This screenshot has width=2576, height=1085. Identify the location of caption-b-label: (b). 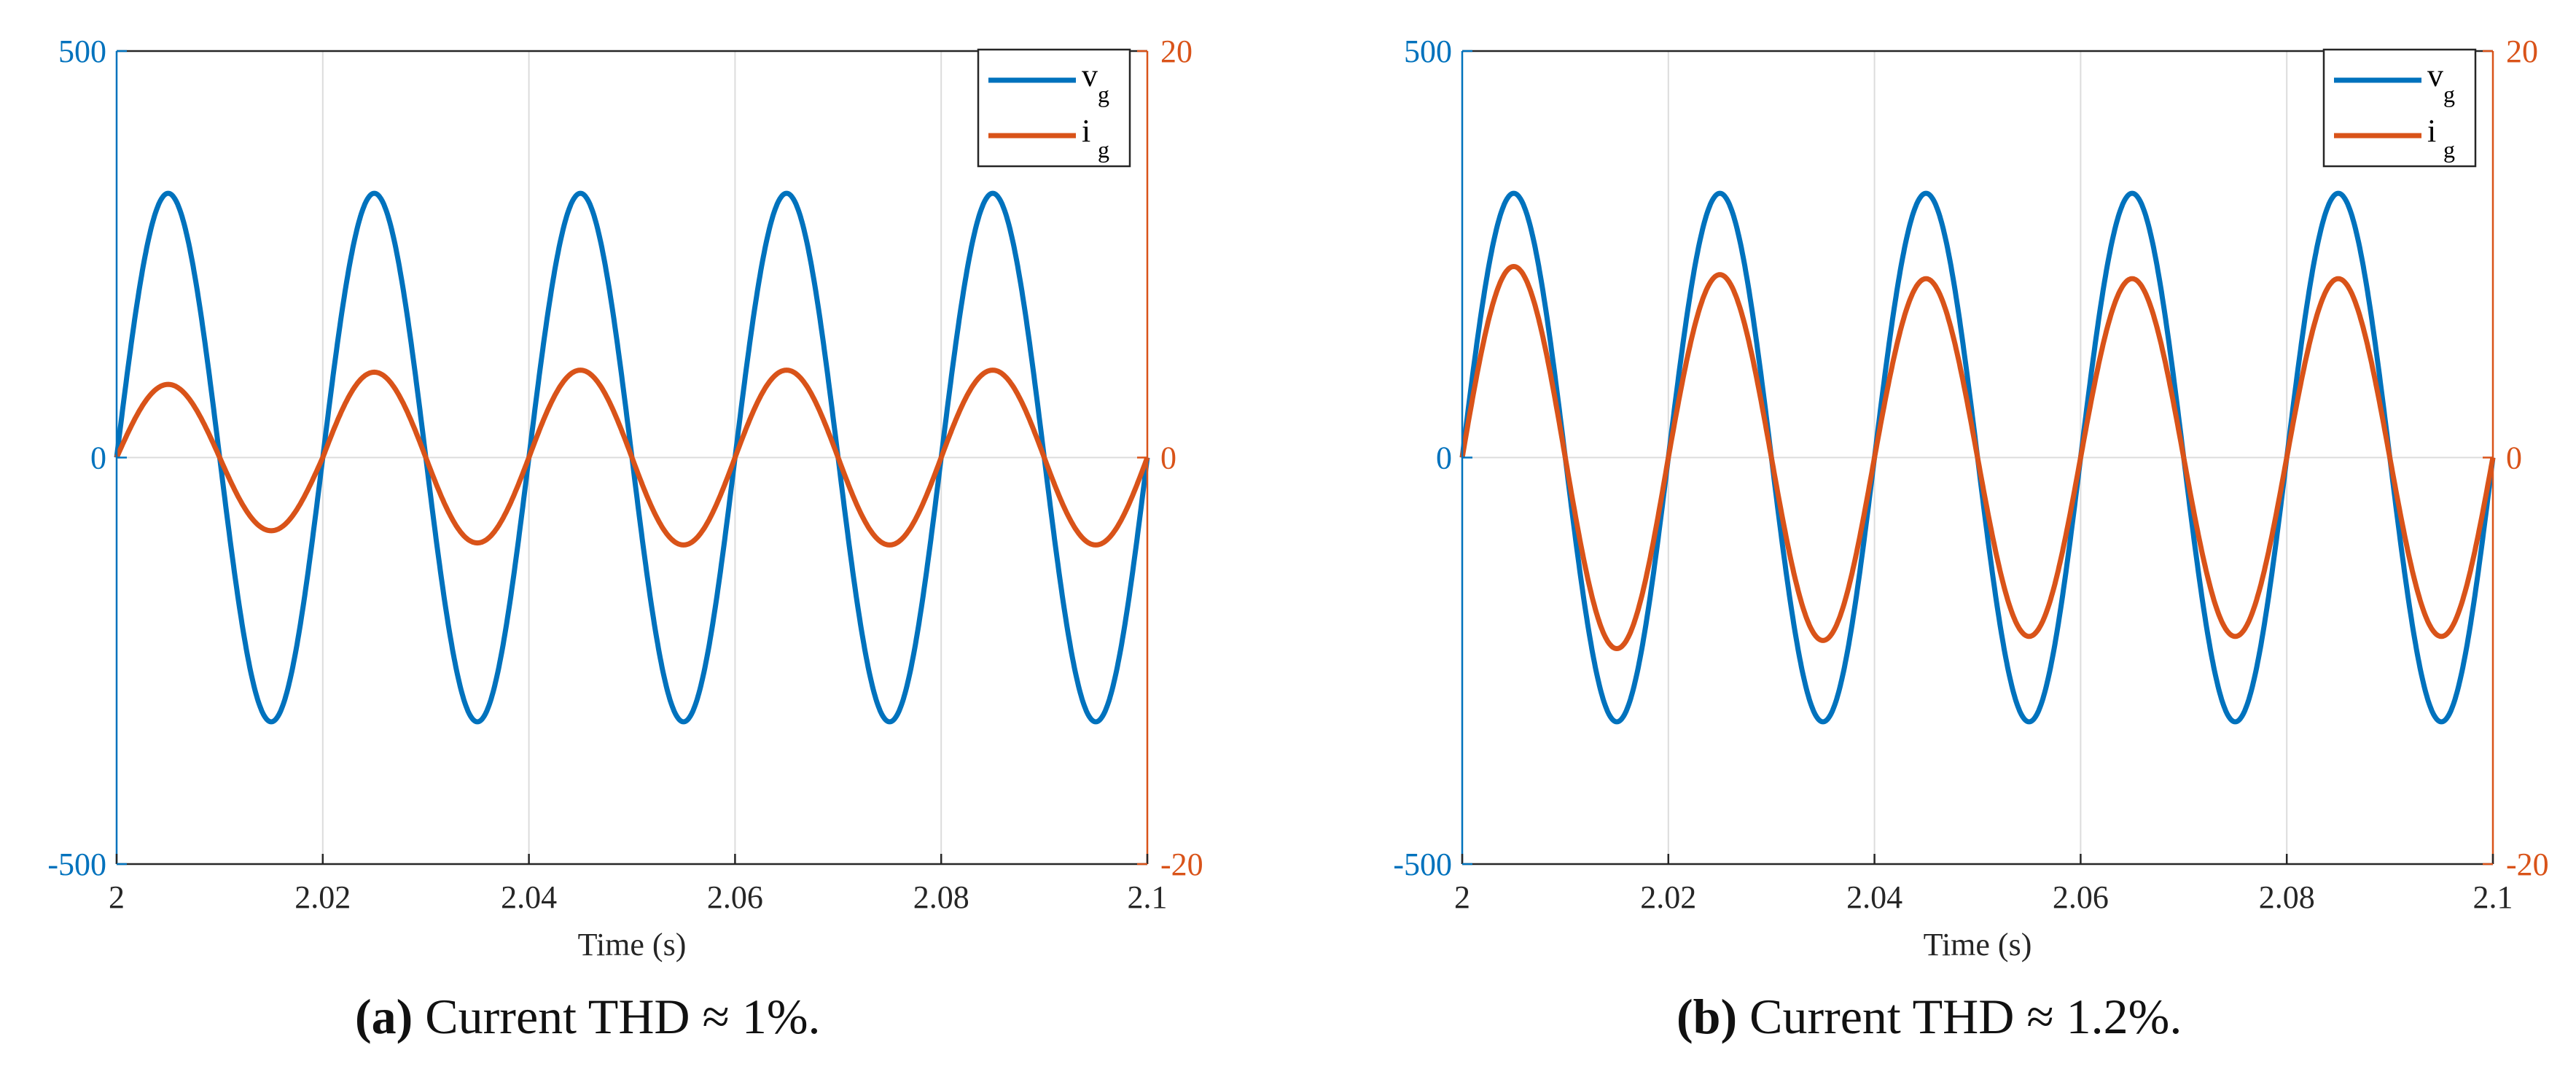
(1708, 1016).